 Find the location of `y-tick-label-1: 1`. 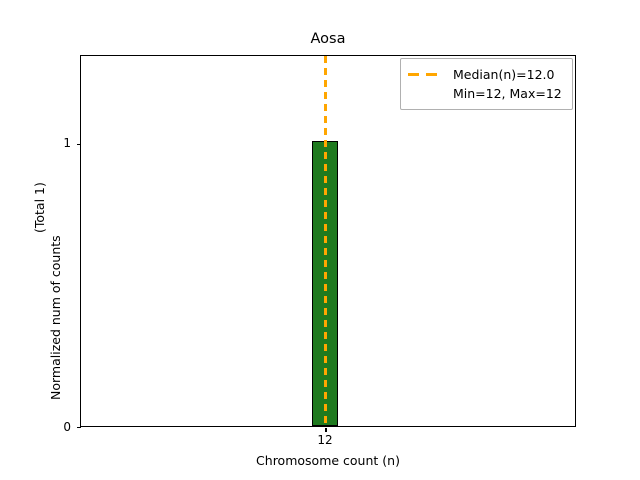

y-tick-label-1: 1 is located at coordinates (67, 143).